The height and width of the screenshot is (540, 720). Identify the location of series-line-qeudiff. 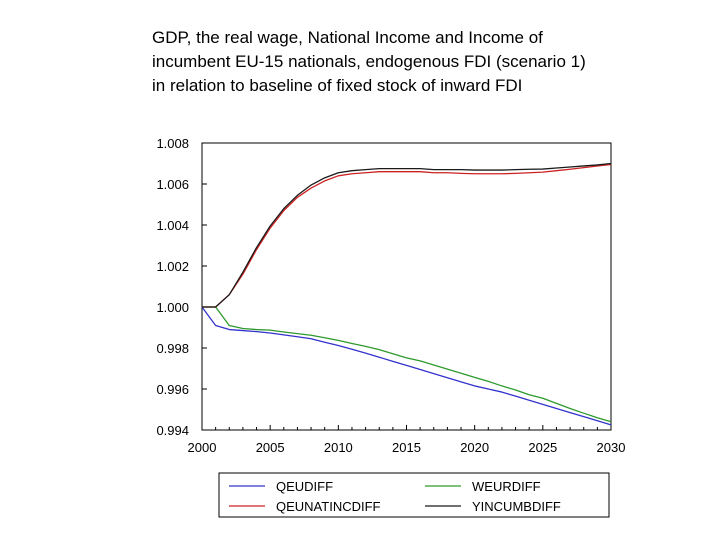
(406, 366).